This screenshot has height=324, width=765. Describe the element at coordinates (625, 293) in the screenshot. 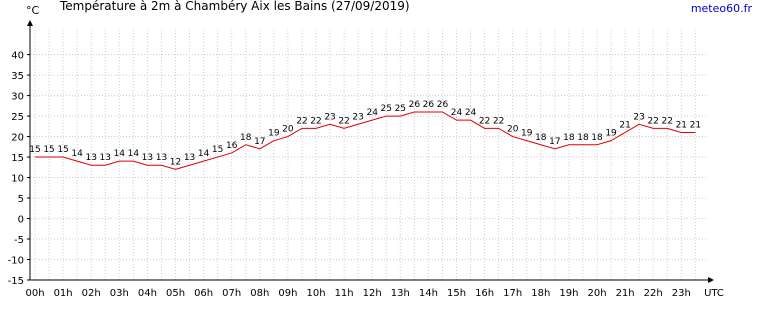

I see `x-tick-label: 21h` at that location.